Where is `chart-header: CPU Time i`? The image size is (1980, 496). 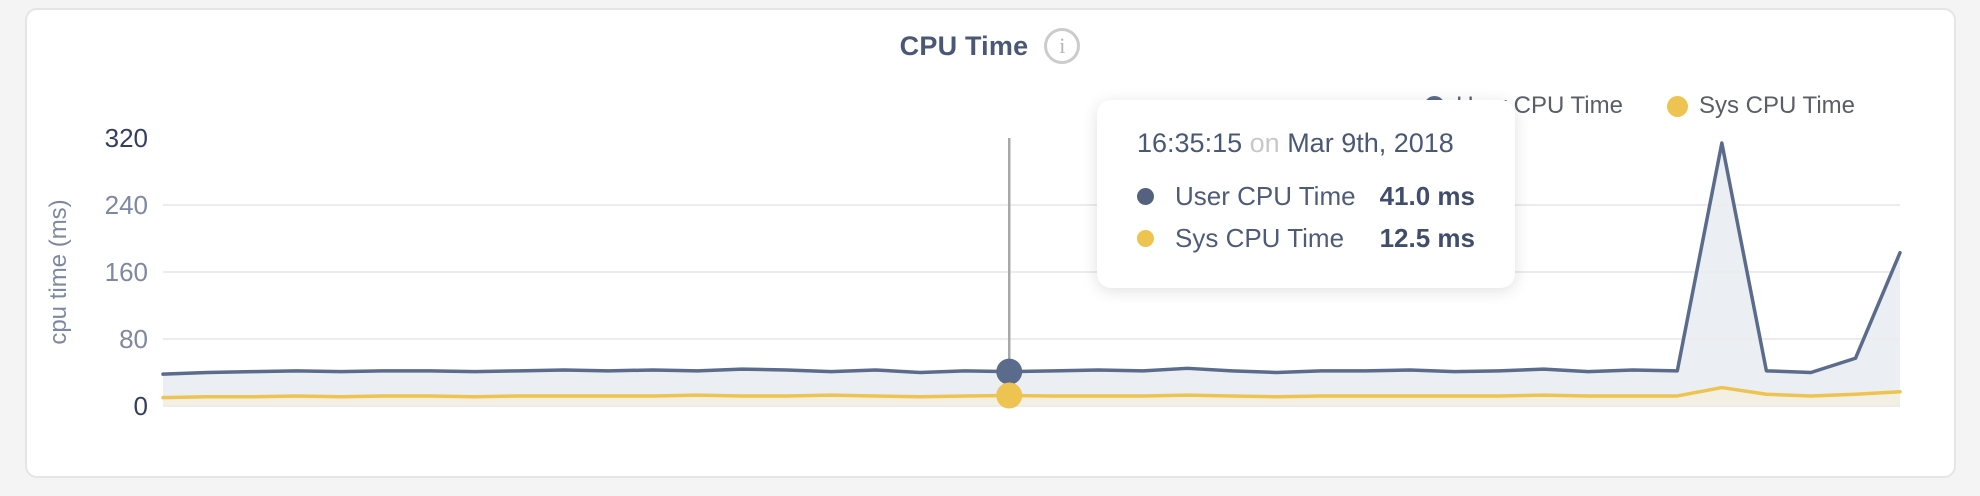 chart-header: CPU Time i is located at coordinates (990, 46).